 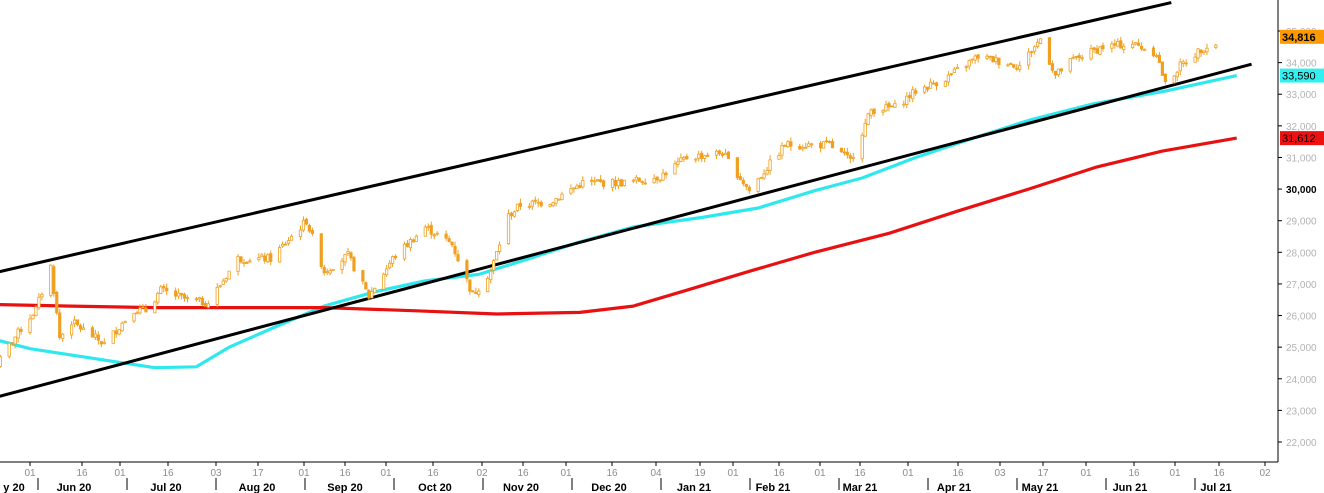 I want to click on y-tick-label: 26,000, so click(x=1301, y=317).